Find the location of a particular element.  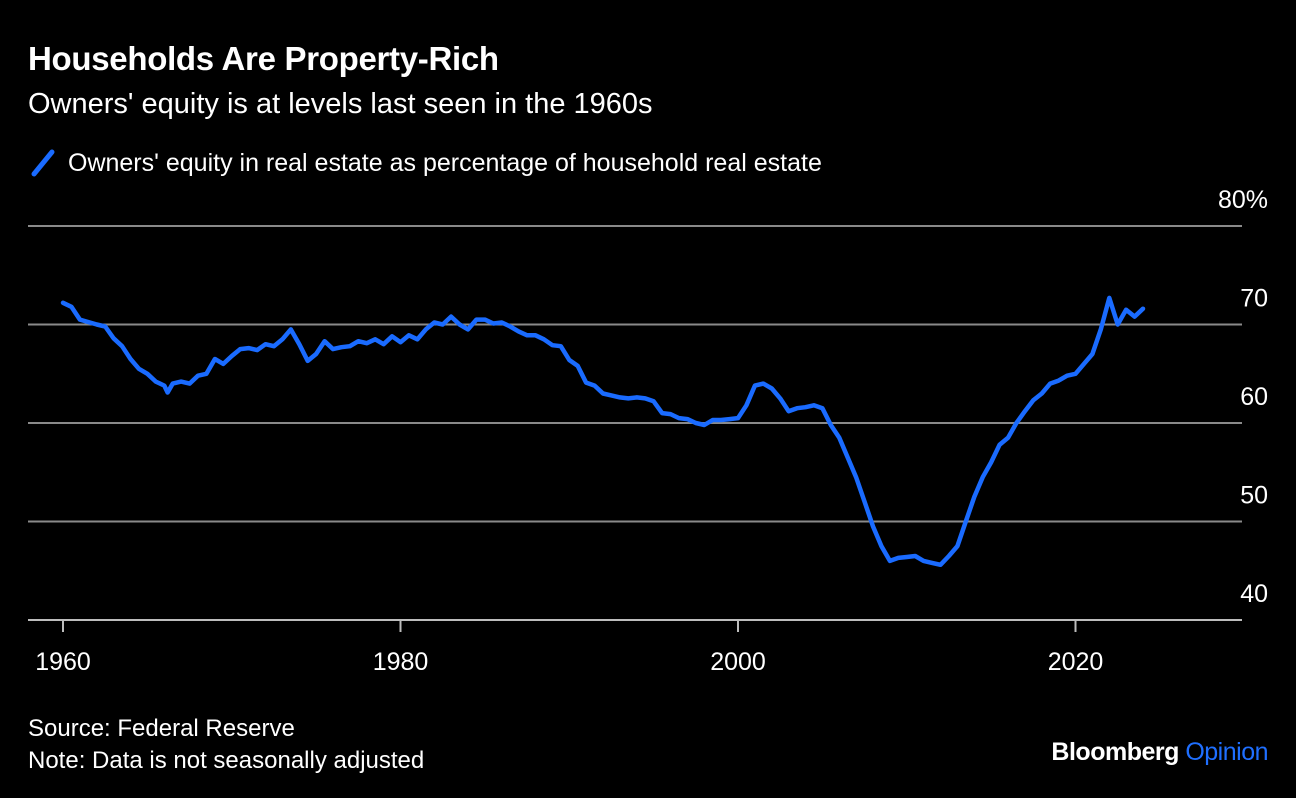

y-tick-label: 80% is located at coordinates (1243, 200).